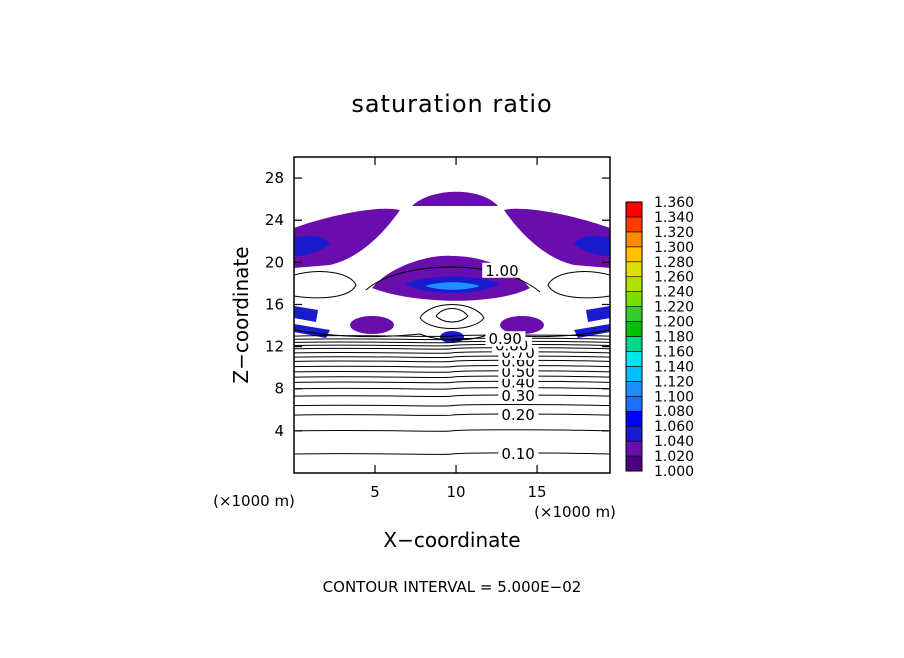 The image size is (904, 658). Describe the element at coordinates (375, 492) in the screenshot. I see `x-tick-label: 5` at that location.